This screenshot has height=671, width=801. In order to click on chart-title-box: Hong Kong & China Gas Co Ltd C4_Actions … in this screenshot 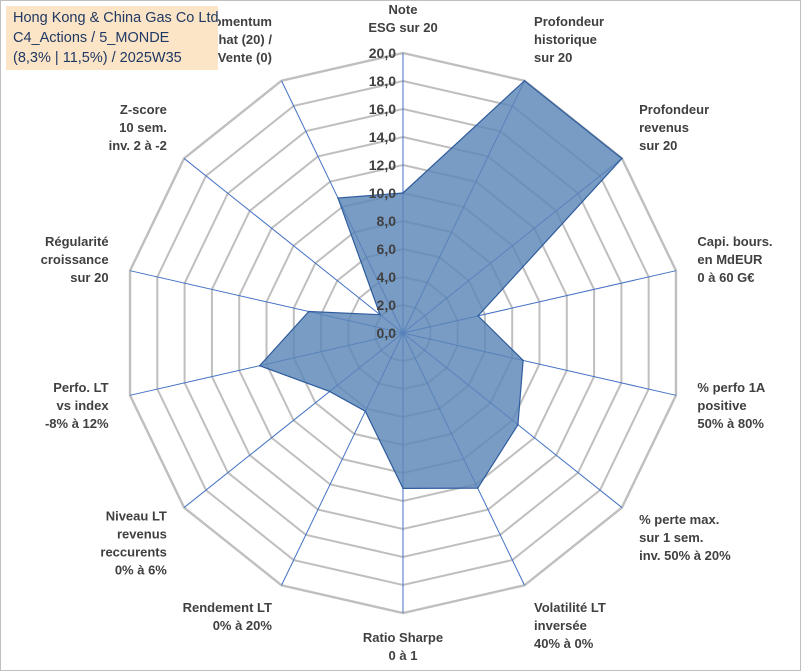, I will do `click(112, 38)`.